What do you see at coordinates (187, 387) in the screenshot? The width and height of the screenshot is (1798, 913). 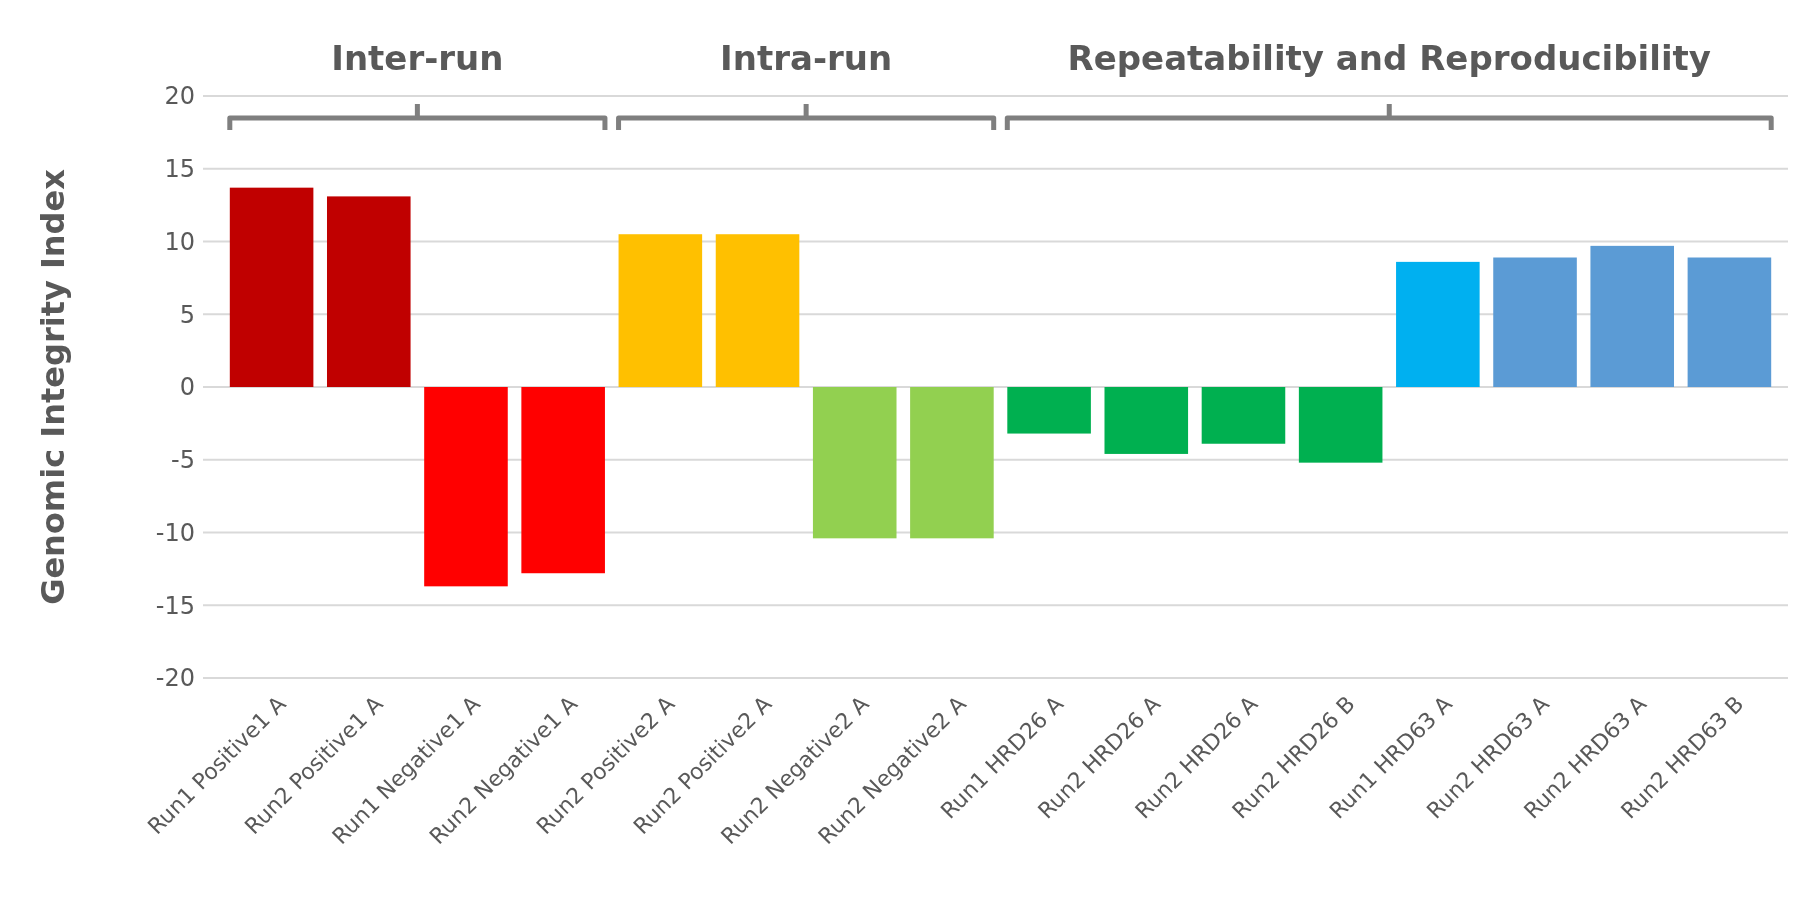 I see `y-tick-label: 0` at bounding box center [187, 387].